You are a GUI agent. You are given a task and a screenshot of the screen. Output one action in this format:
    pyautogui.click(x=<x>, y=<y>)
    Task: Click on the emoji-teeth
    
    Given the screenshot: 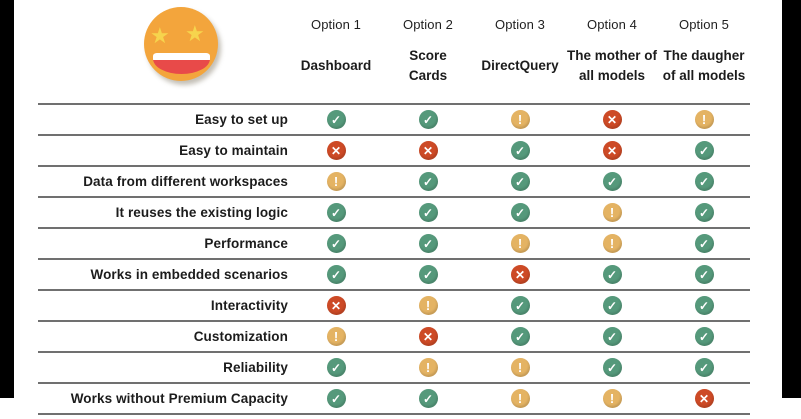 What is the action you would take?
    pyautogui.click(x=181, y=56)
    